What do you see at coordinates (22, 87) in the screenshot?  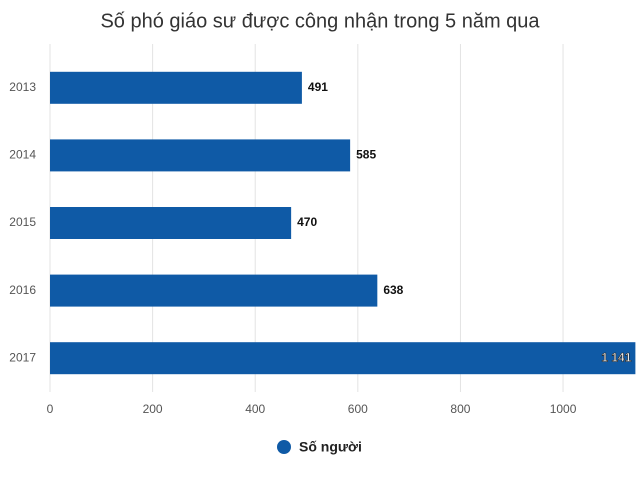 I see `y-tick-label: 2013` at bounding box center [22, 87].